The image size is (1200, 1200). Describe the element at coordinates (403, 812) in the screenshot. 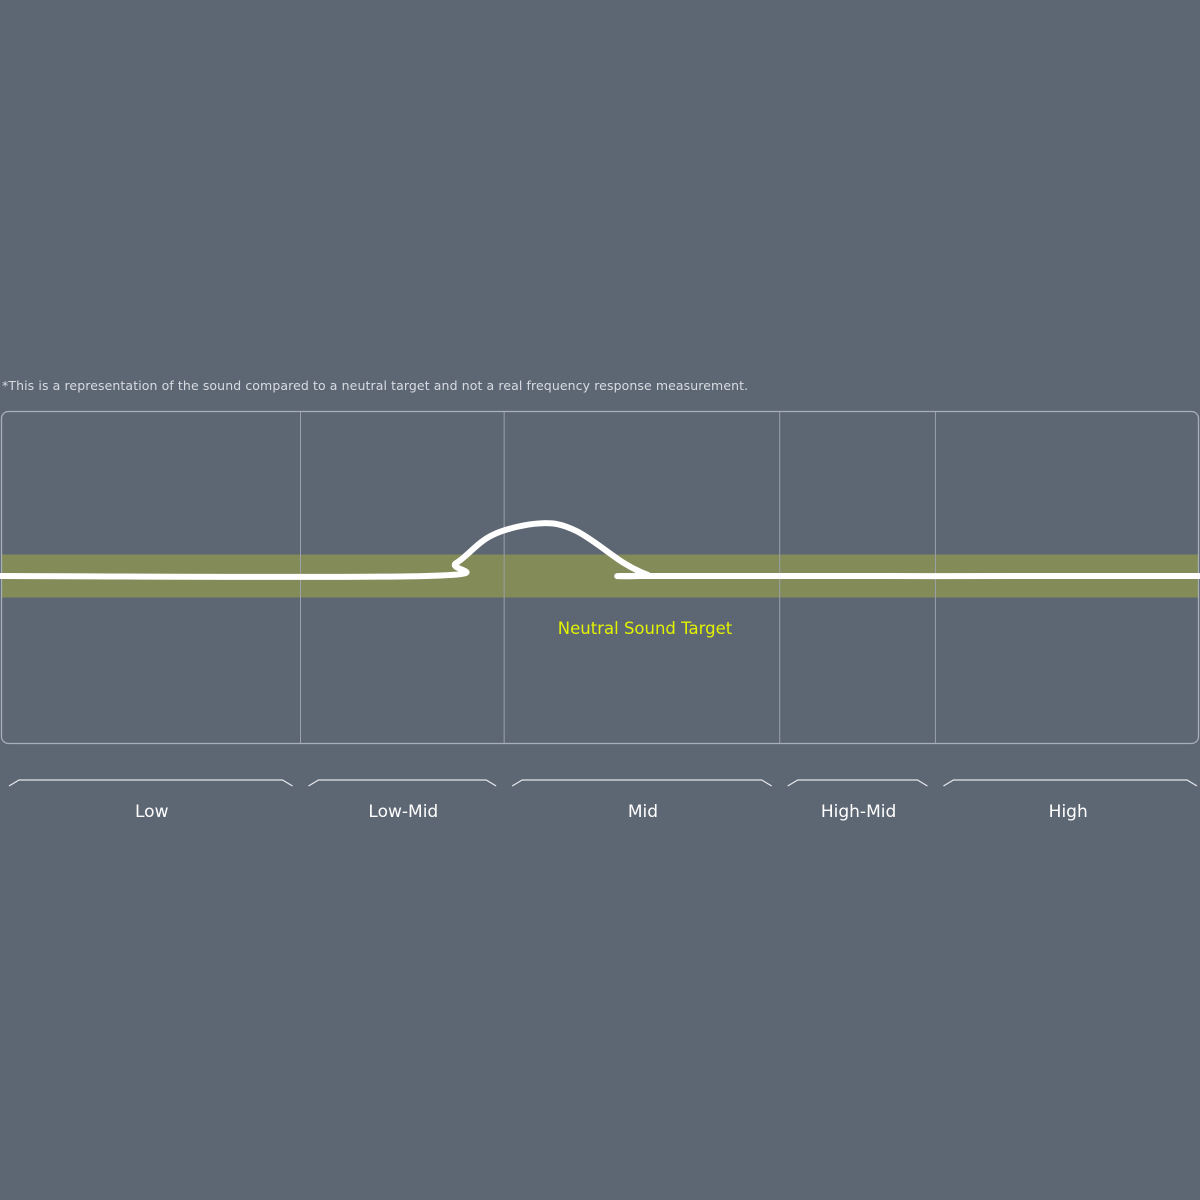

I see `region-label-low-mid: Low-Mid` at that location.